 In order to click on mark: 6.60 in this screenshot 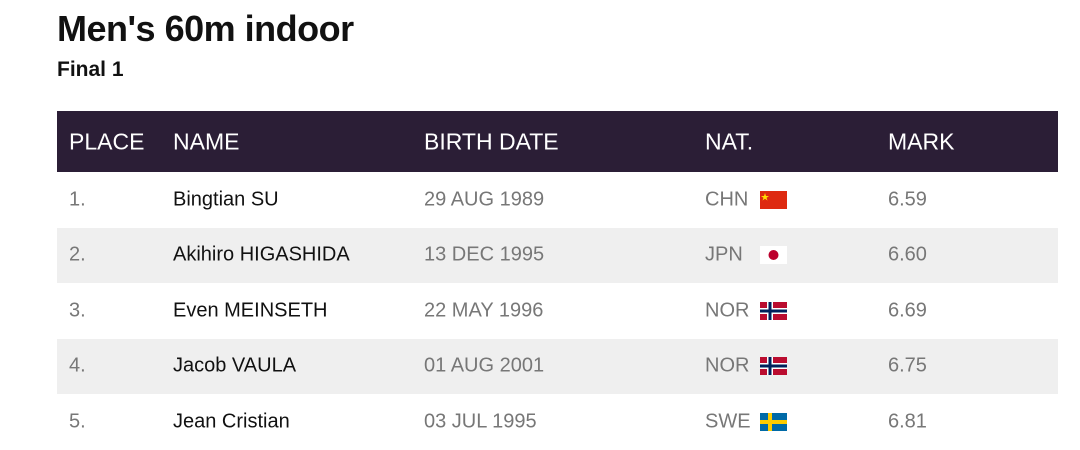, I will do `click(907, 254)`.